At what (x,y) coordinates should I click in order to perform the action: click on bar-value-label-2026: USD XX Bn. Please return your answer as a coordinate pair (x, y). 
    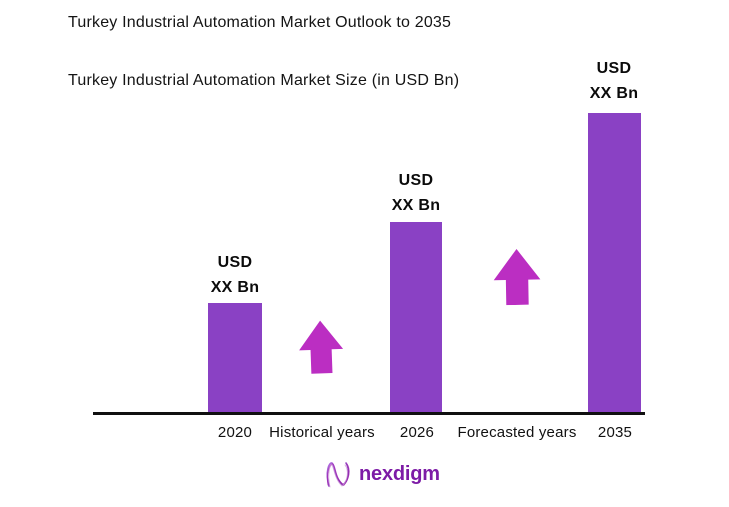
    Looking at the image, I should click on (416, 193).